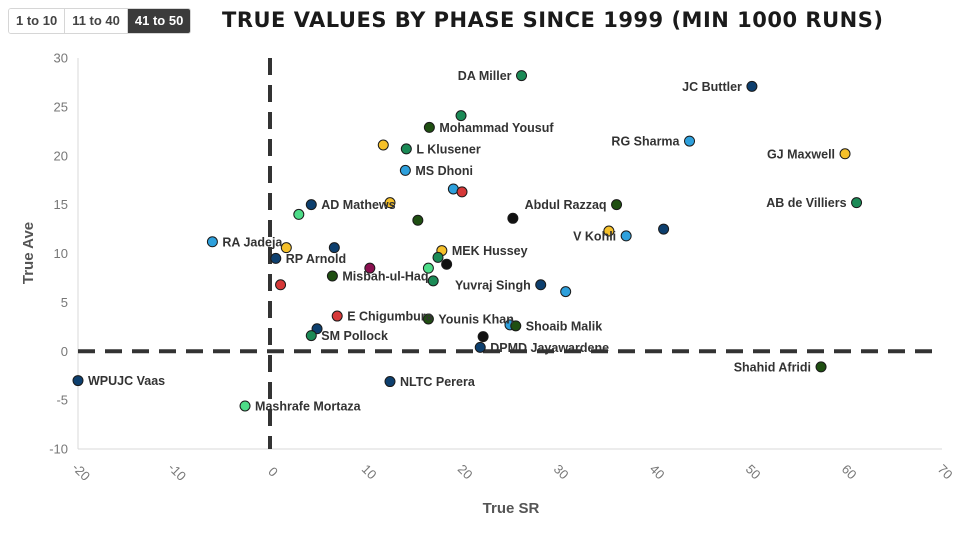 The height and width of the screenshot is (533, 955). I want to click on point-label: AB de Villiers, so click(806, 203).